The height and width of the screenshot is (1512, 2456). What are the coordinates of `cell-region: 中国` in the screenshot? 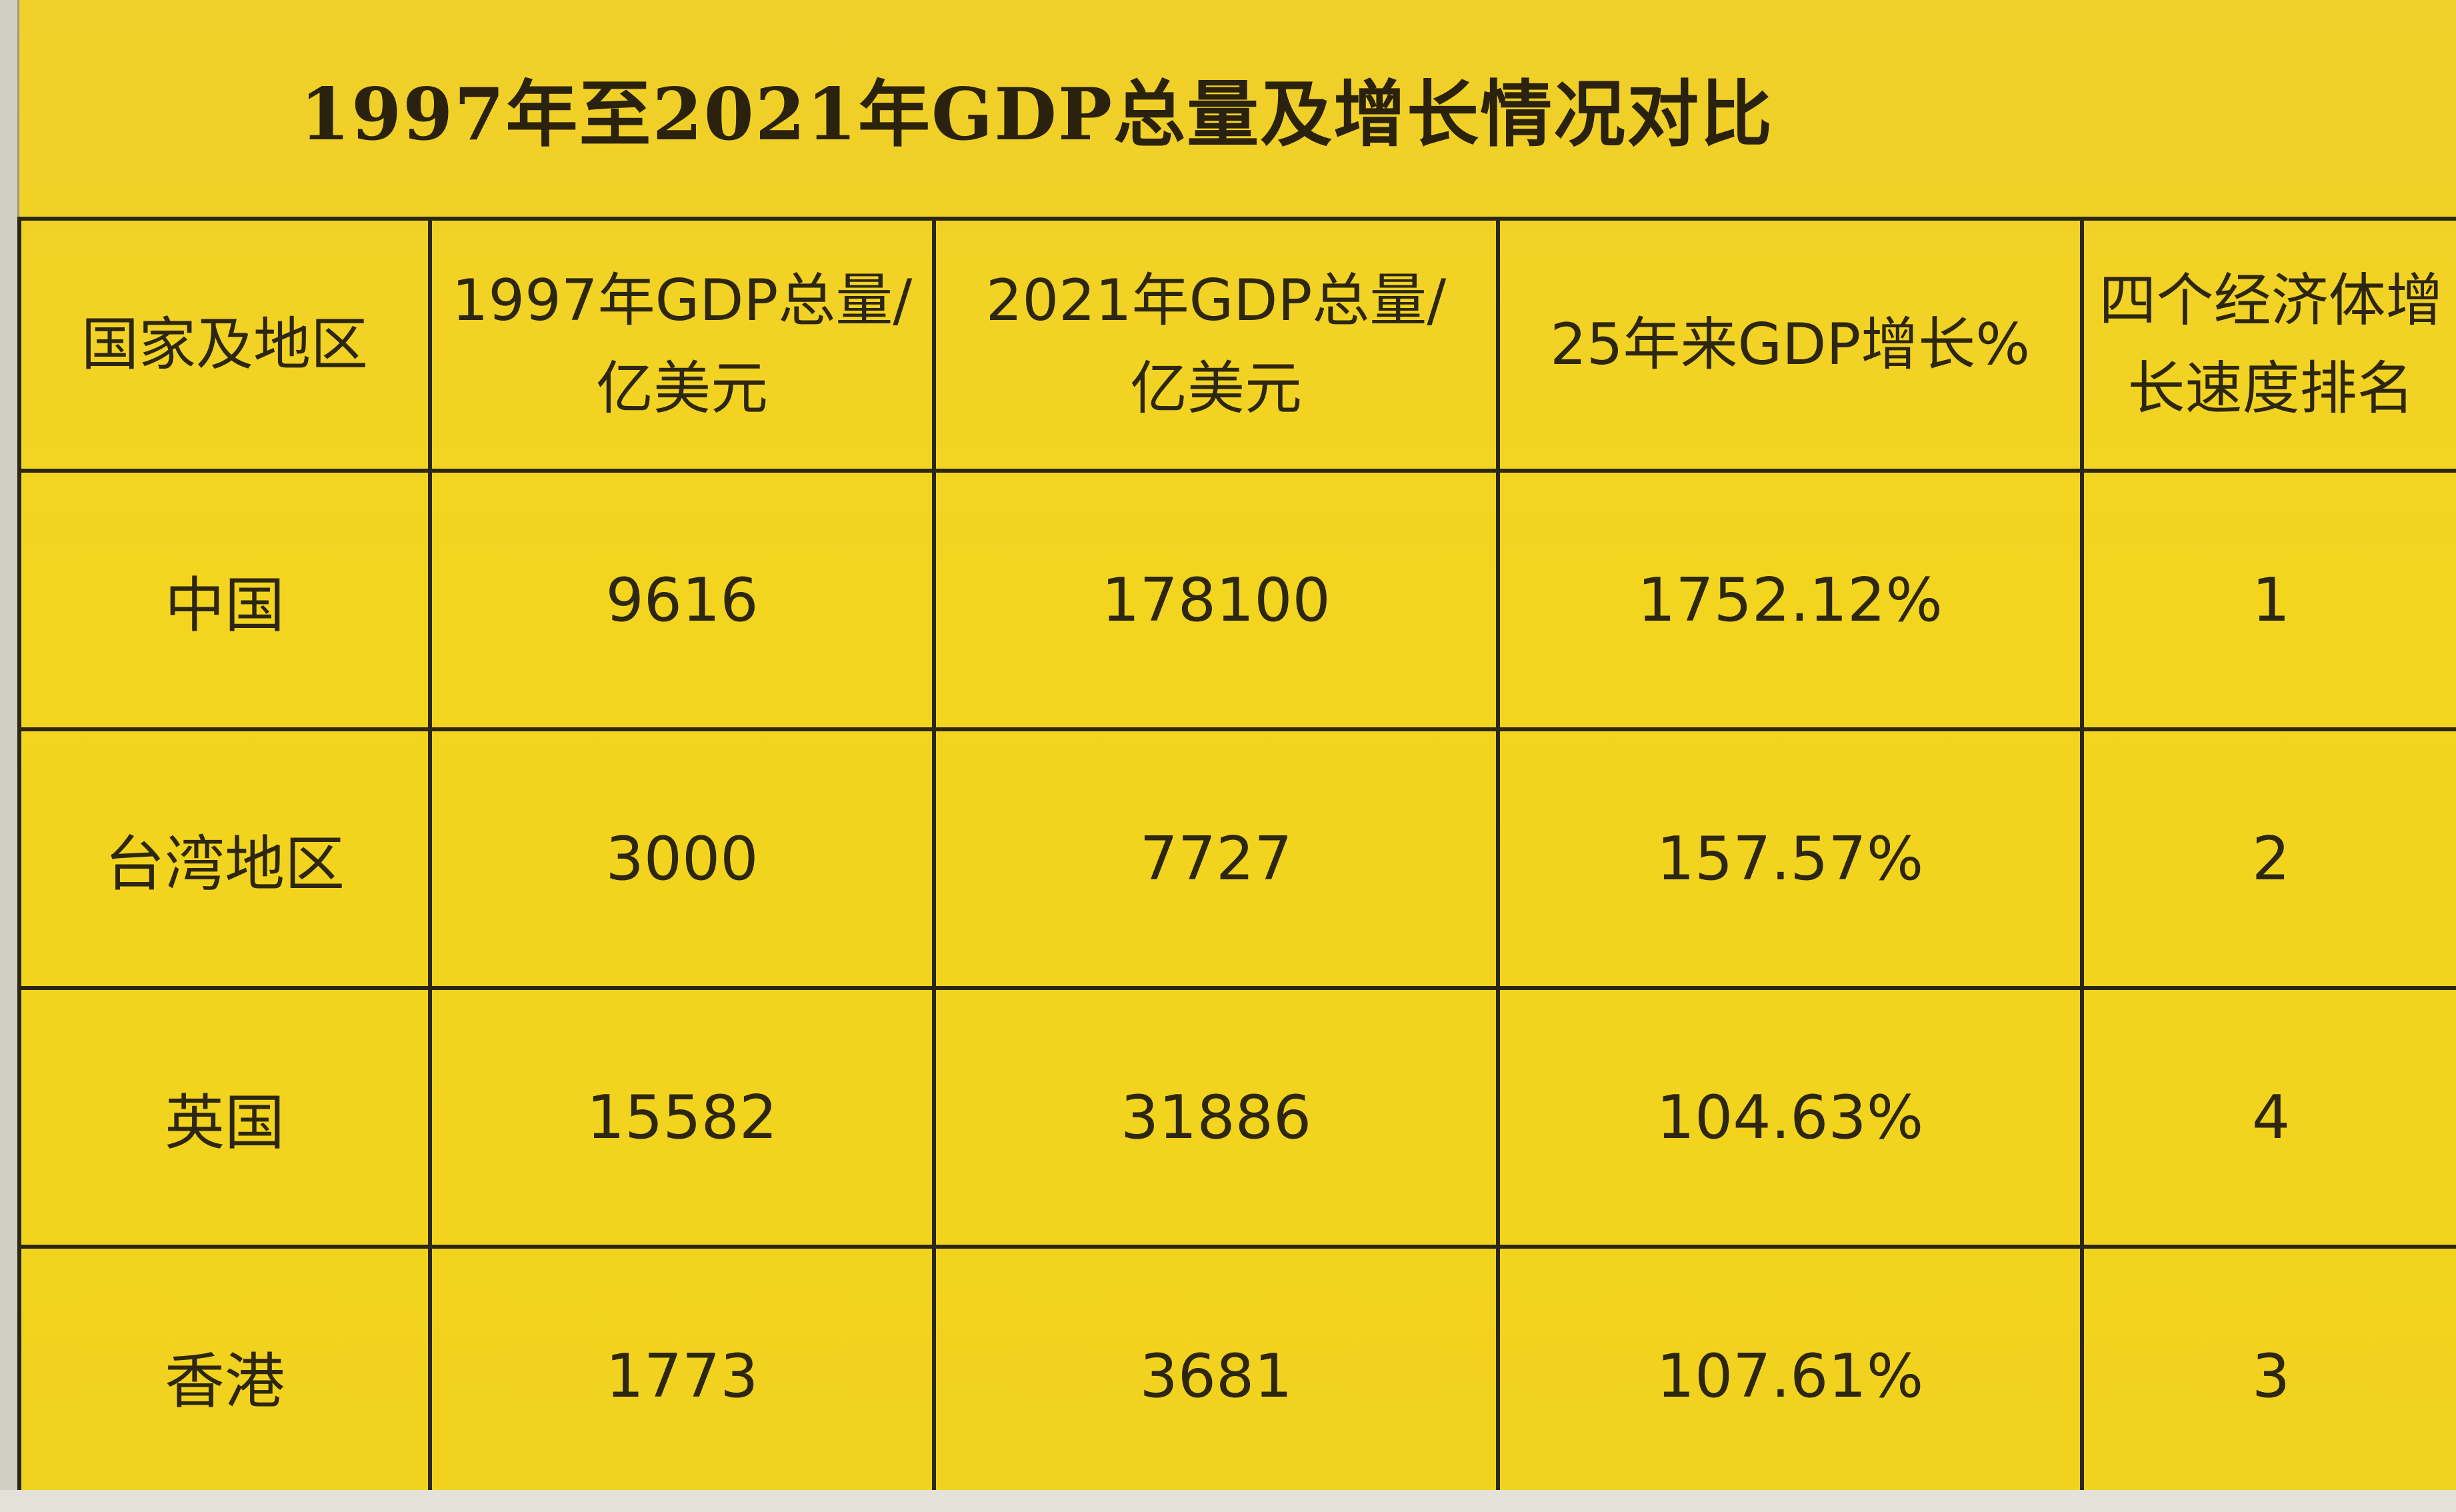 It's located at (224, 600).